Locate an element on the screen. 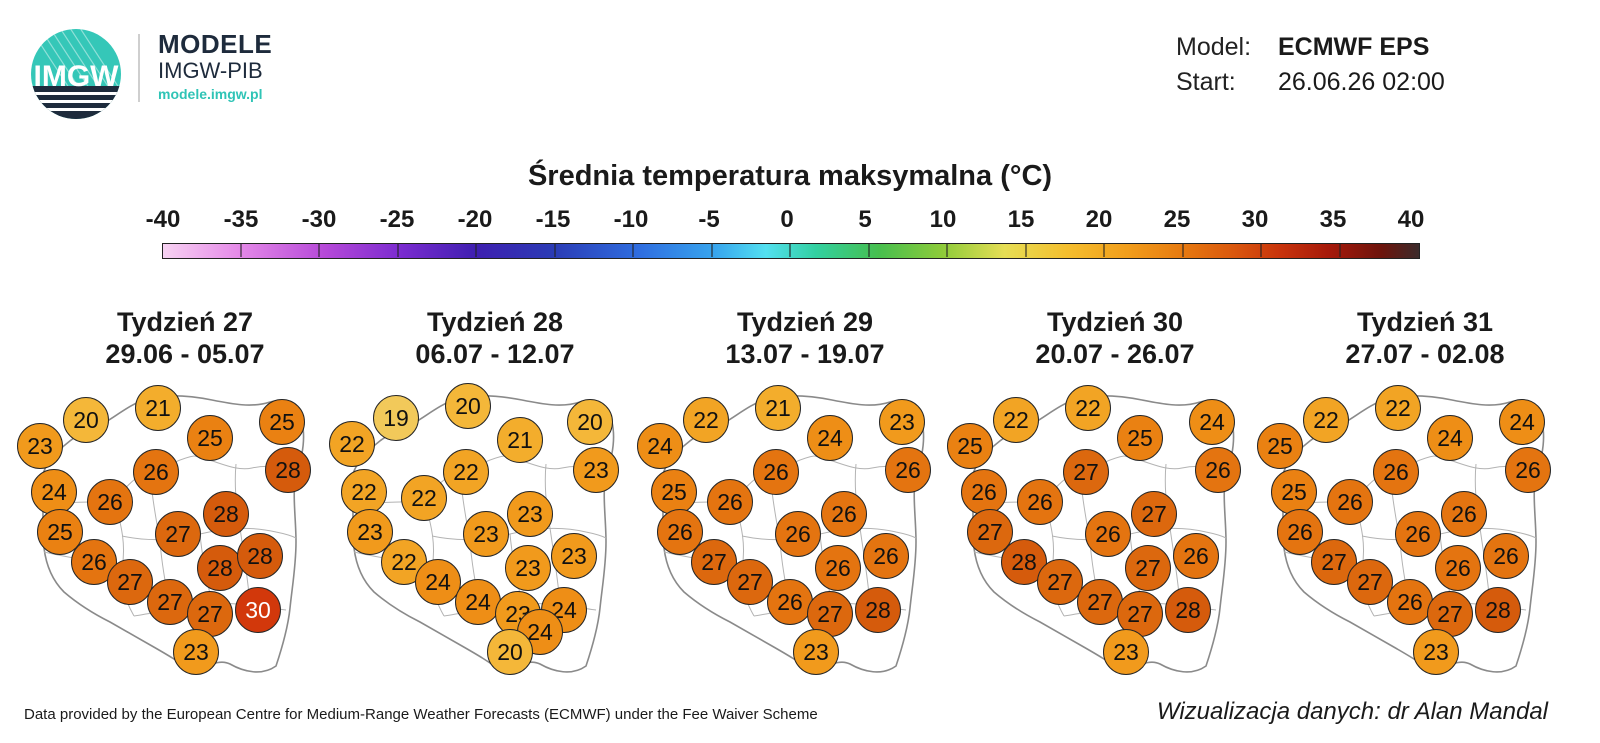 Image resolution: width=1600 pixels, height=743 pixels. poland-map: 22 21 23 24 24 26 25 26 26 26 26 26 27 26 26 27 26 27 28 23 is located at coordinates (798, 531).